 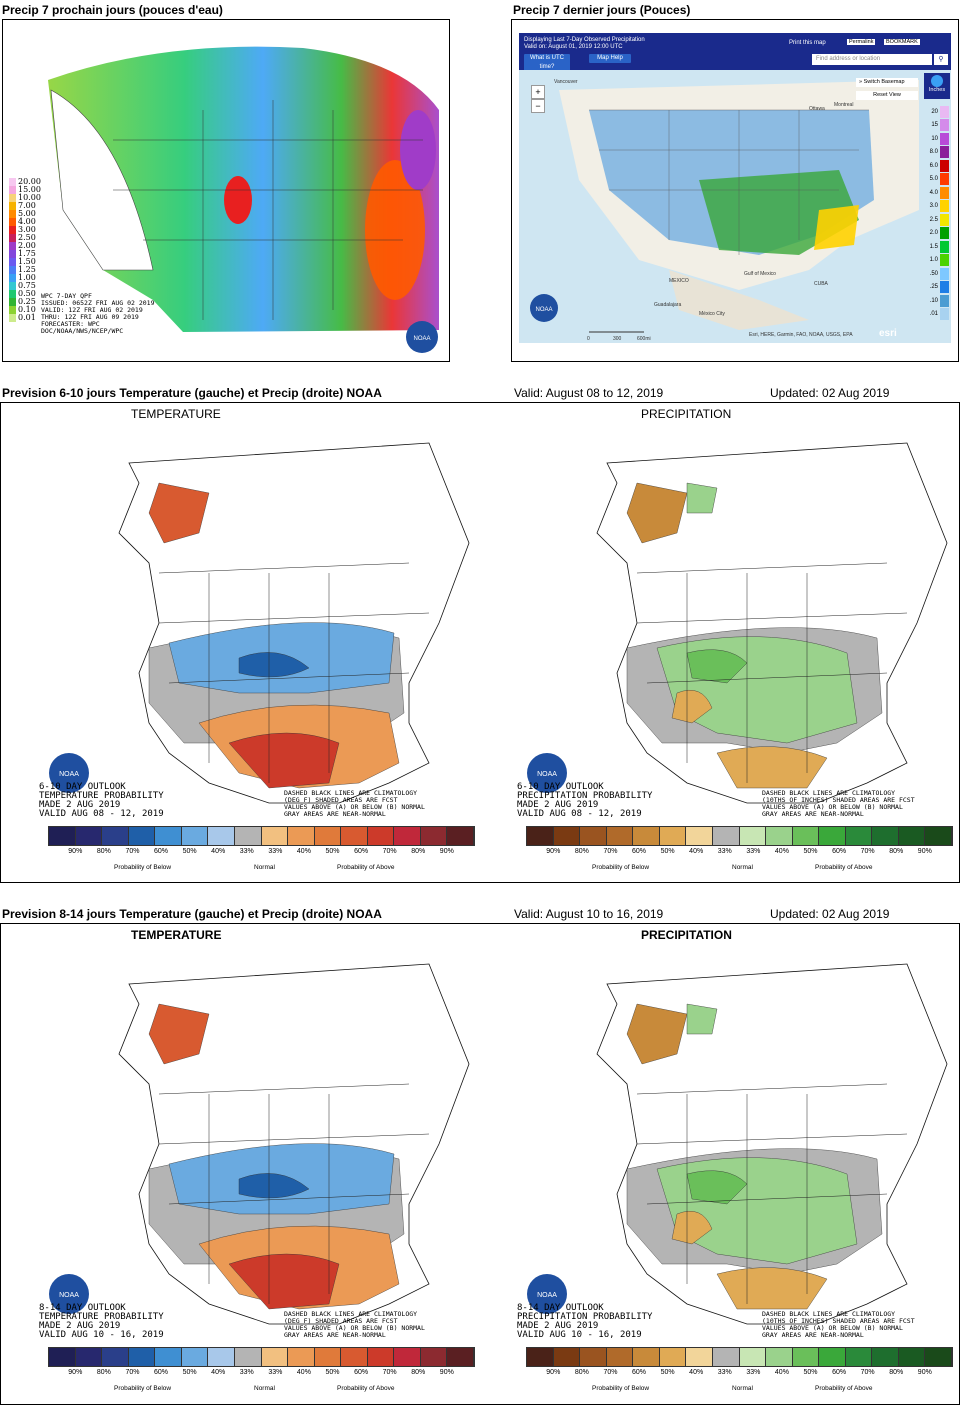 I want to click on precip-below-label: Probability of Below, so click(x=621, y=1388).